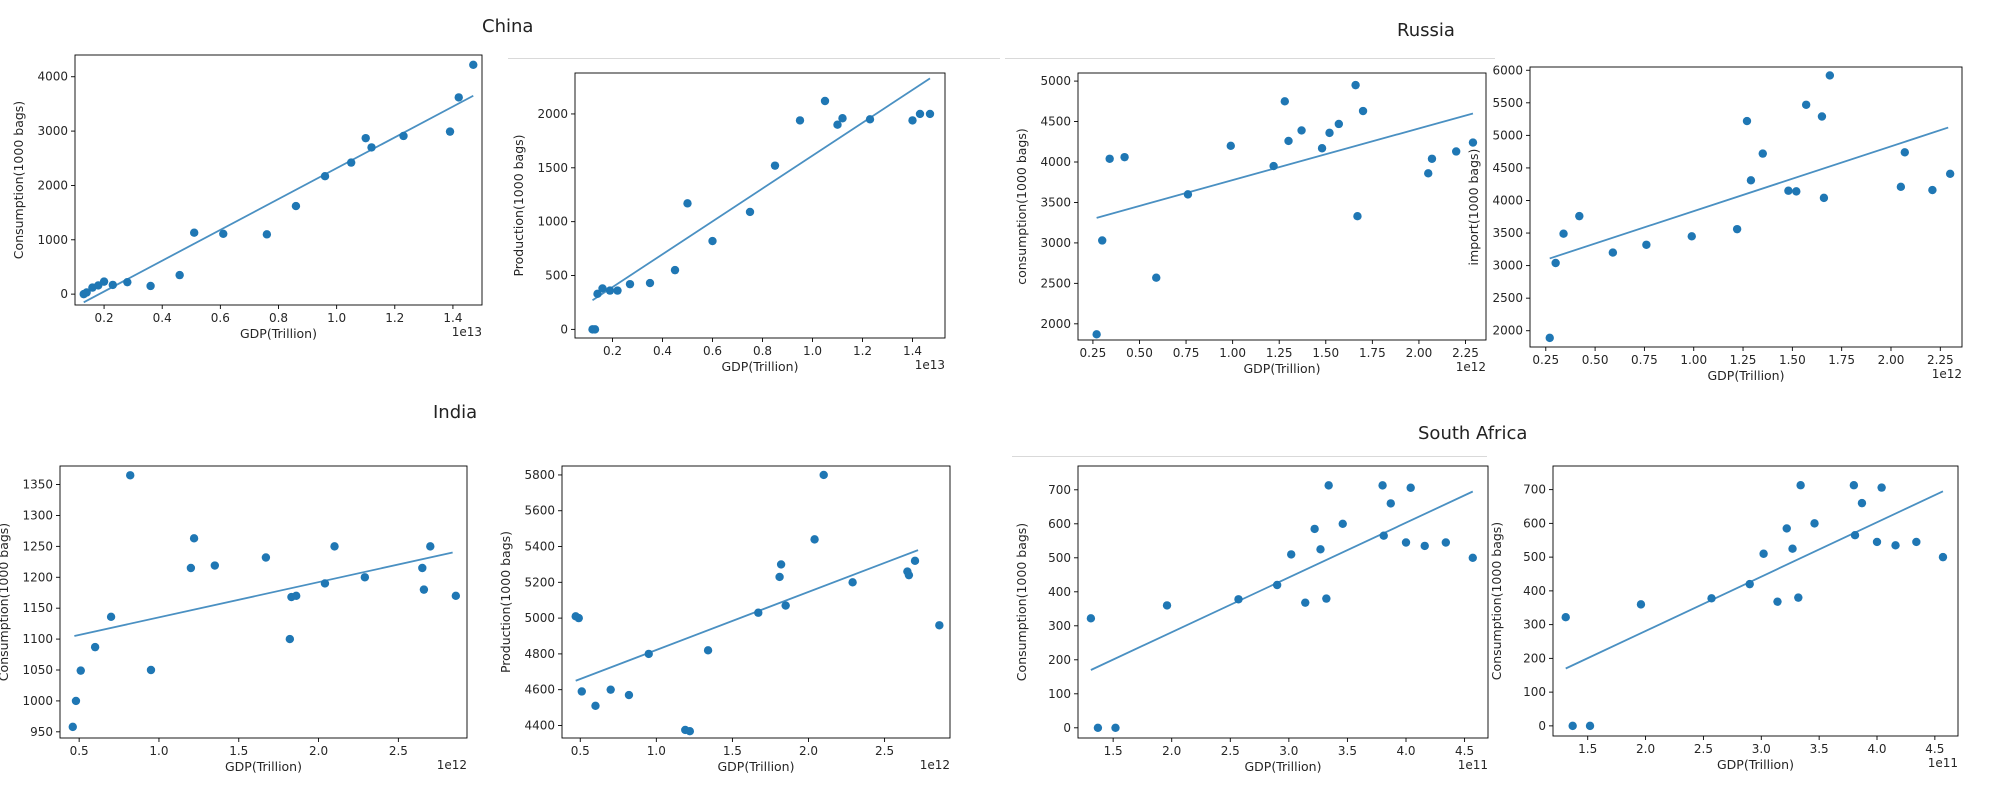  I want to click on y-tick-label: 5500, so click(1507, 103).